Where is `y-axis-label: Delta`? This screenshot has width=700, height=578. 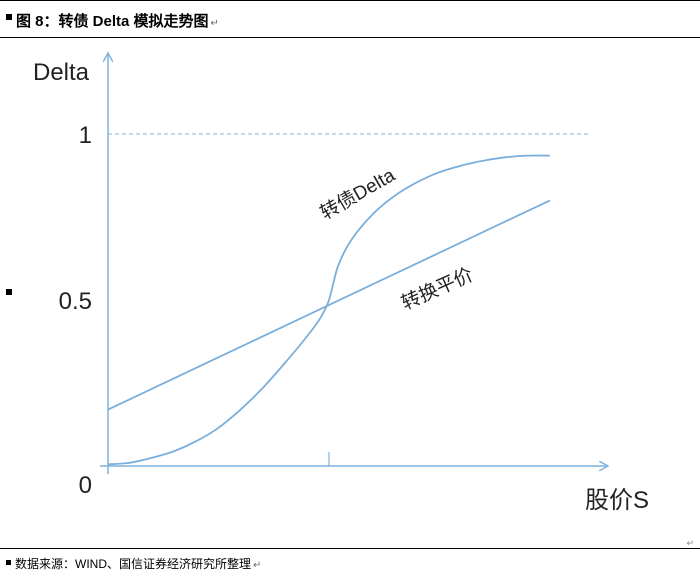
y-axis-label: Delta is located at coordinates (61, 72).